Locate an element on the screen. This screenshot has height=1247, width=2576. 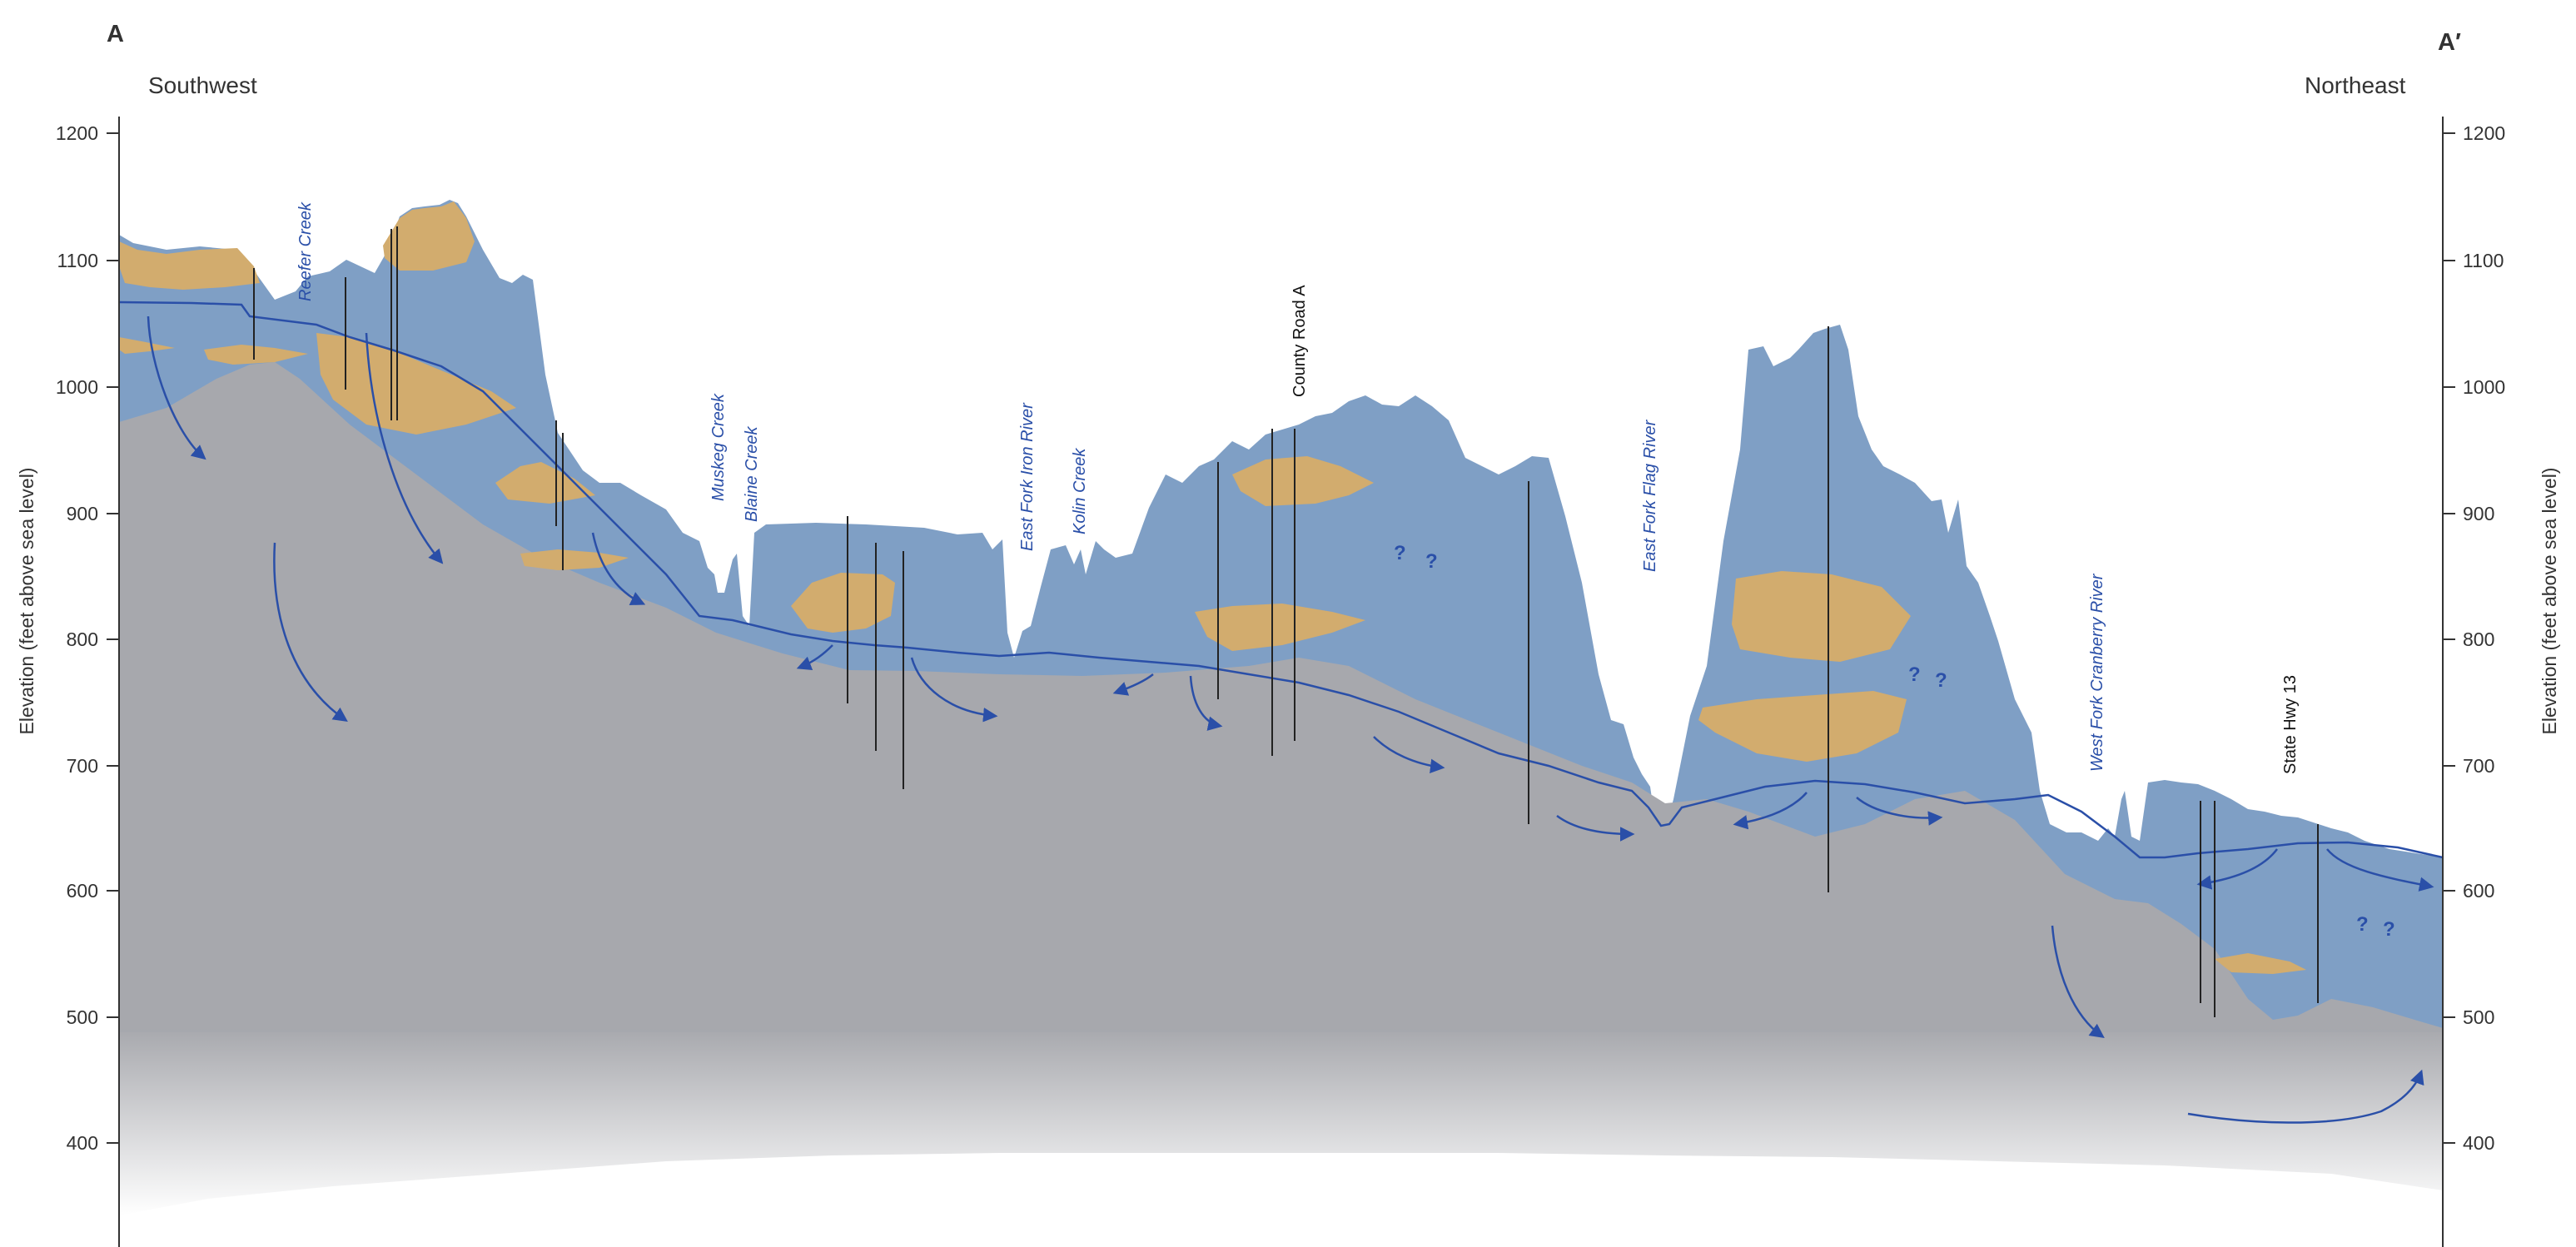
river-label: Blaine Creek is located at coordinates (752, 474).